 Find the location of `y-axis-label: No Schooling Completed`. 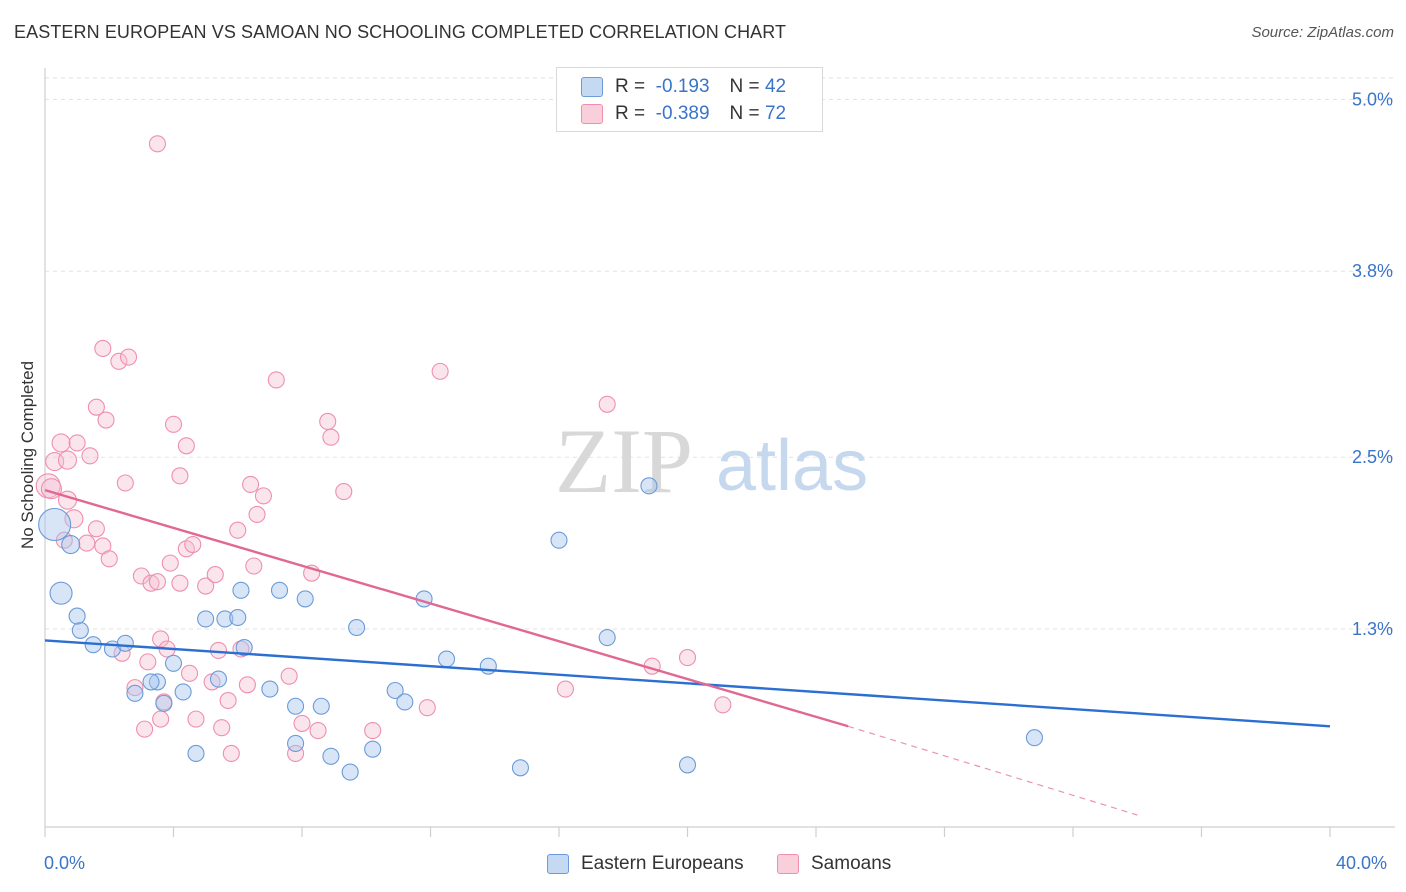

y-axis-label: No Schooling Completed is located at coordinates (27, 455).